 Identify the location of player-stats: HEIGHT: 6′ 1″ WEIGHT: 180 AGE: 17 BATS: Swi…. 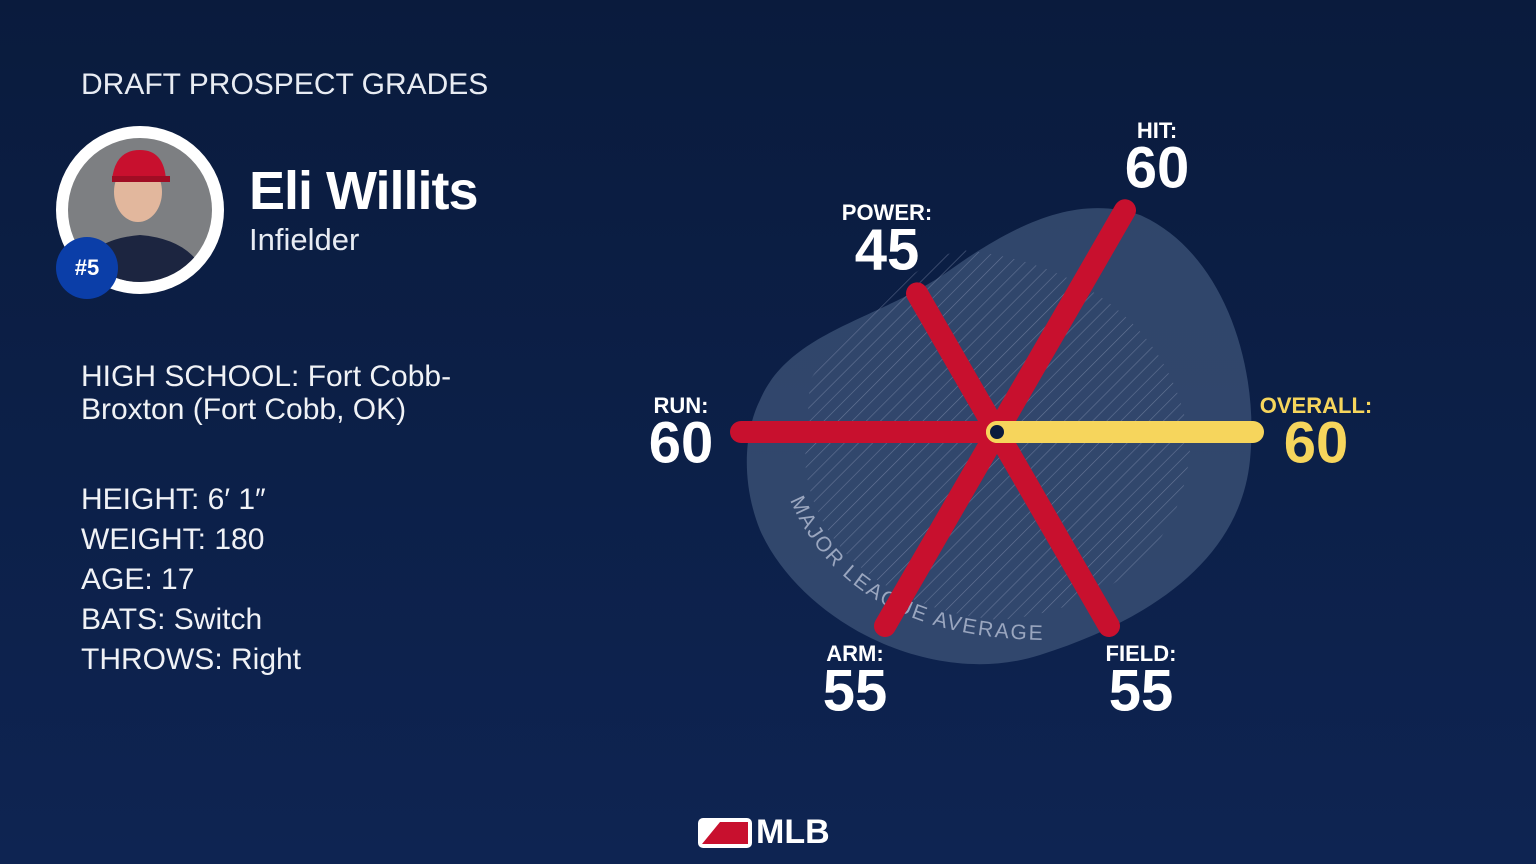
(191, 580).